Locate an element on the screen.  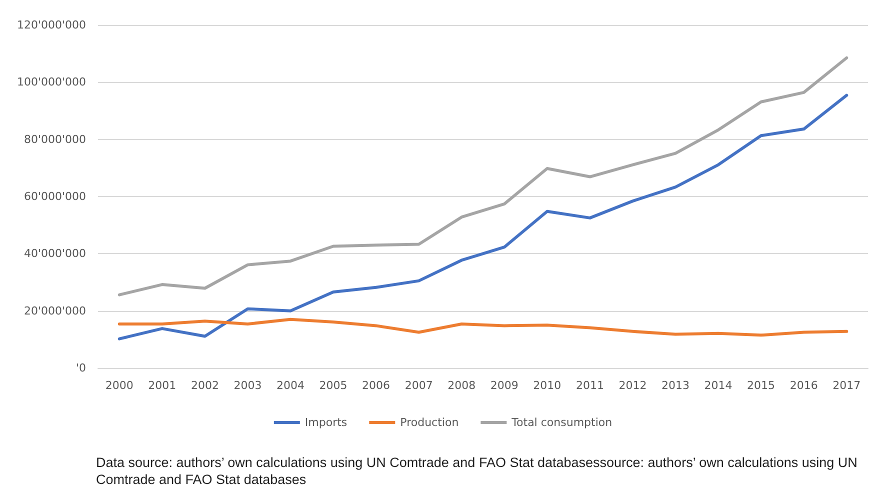
x-tick-label: 2010 is located at coordinates (547, 385).